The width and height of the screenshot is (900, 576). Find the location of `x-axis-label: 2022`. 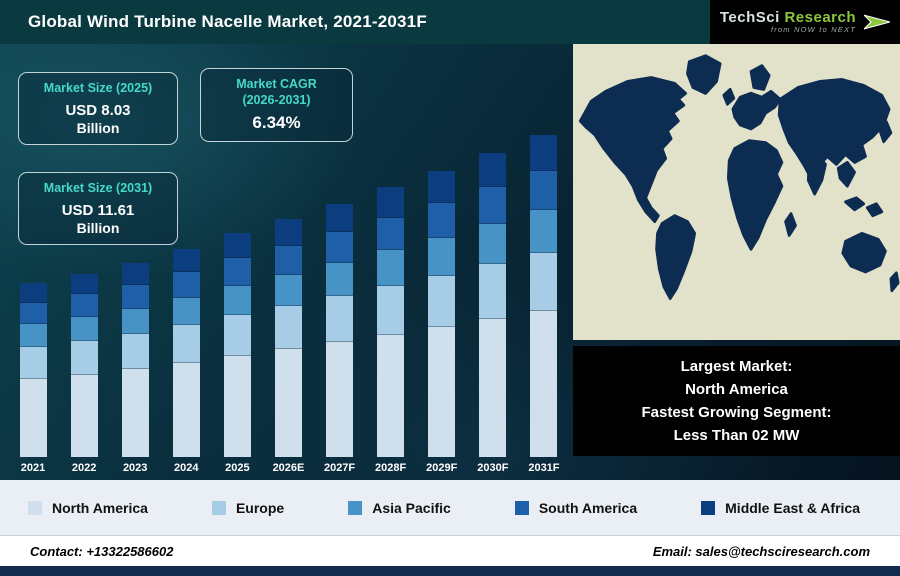

x-axis-label: 2022 is located at coordinates (84, 468).